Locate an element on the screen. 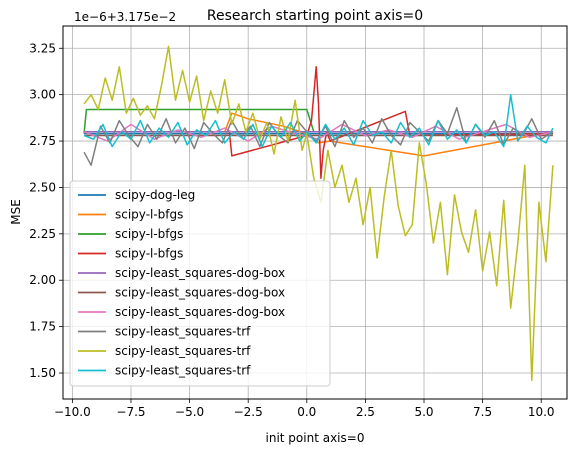 The height and width of the screenshot is (455, 576). y-tick-label: 2.00 is located at coordinates (42, 280).